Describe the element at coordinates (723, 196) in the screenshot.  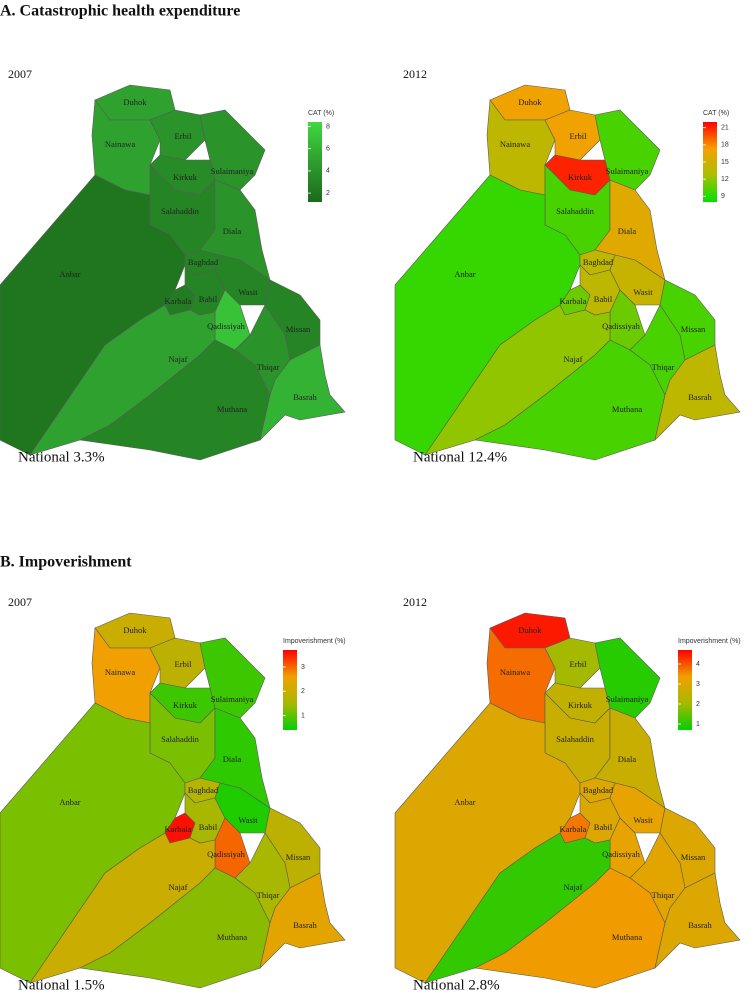
I see `legend-tick-label: 9` at that location.